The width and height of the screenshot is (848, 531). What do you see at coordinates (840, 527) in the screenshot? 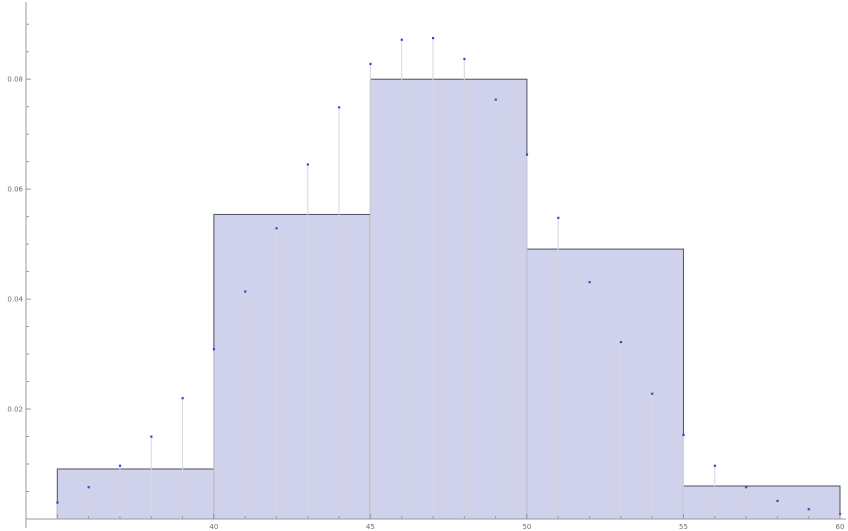
I see `x-tick-label-60: 60` at bounding box center [840, 527].